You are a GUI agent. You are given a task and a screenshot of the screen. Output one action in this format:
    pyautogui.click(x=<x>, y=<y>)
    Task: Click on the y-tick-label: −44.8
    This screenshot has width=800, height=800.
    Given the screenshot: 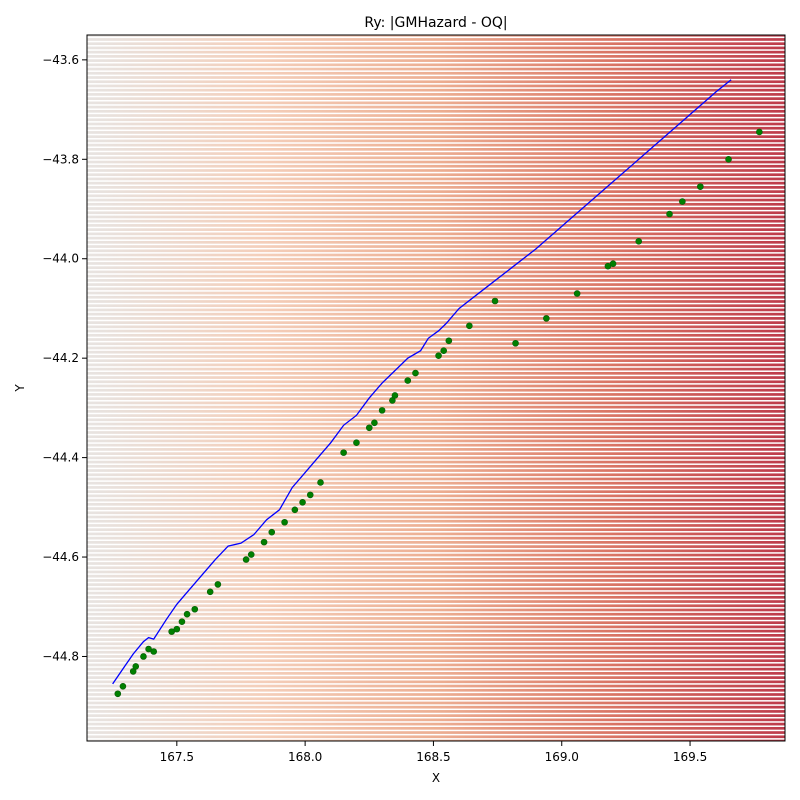 What is the action you would take?
    pyautogui.click(x=60, y=656)
    